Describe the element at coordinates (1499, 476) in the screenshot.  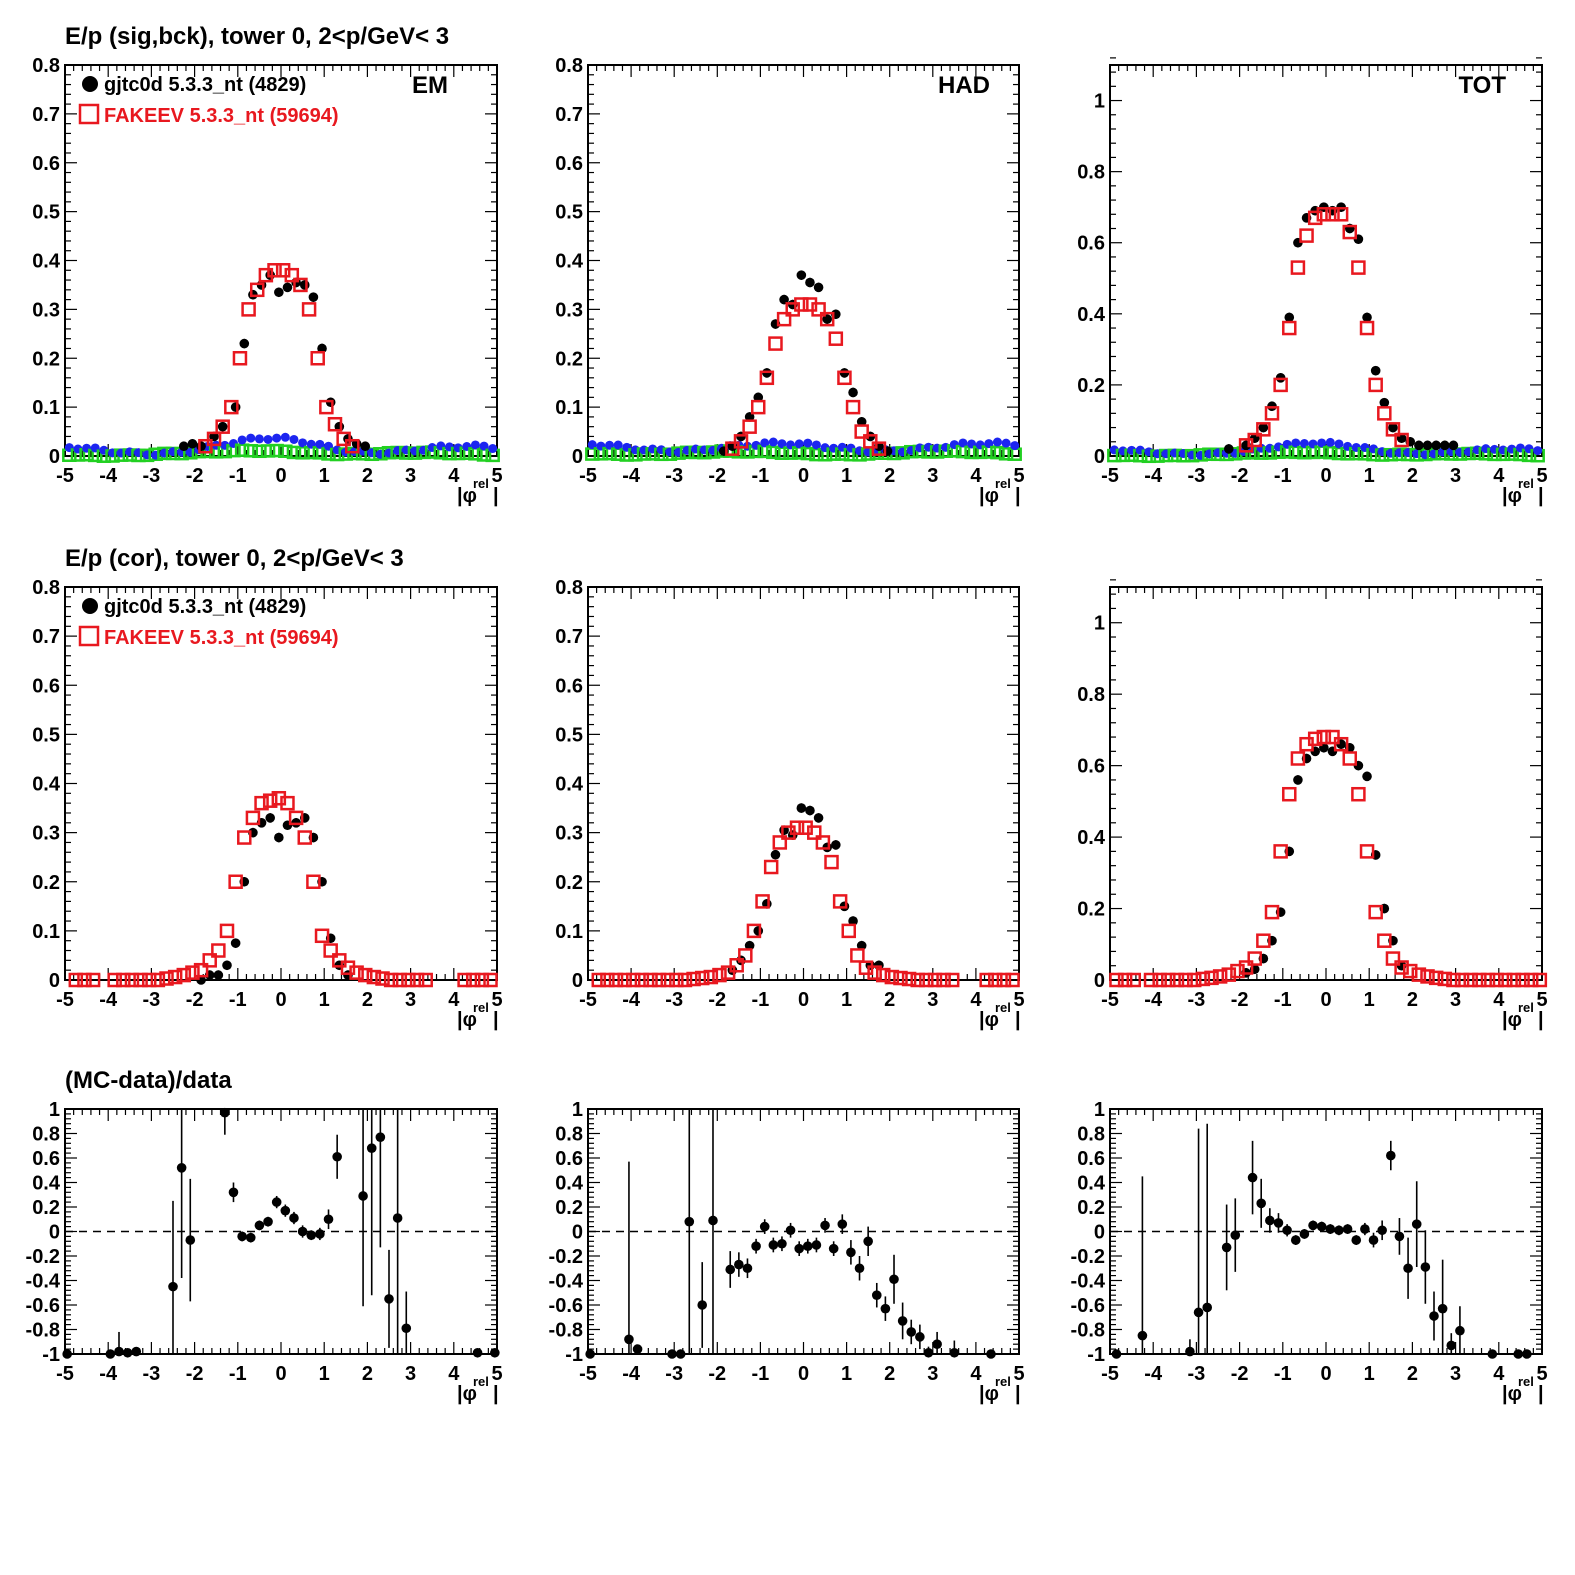
I see `x-tick-label: 4` at that location.